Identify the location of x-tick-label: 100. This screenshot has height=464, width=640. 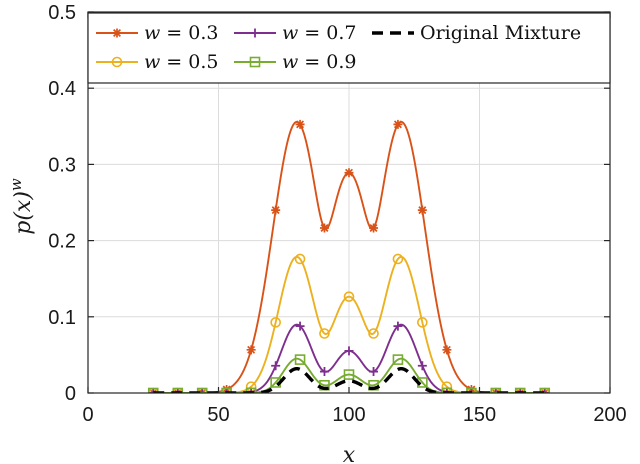
(348, 415).